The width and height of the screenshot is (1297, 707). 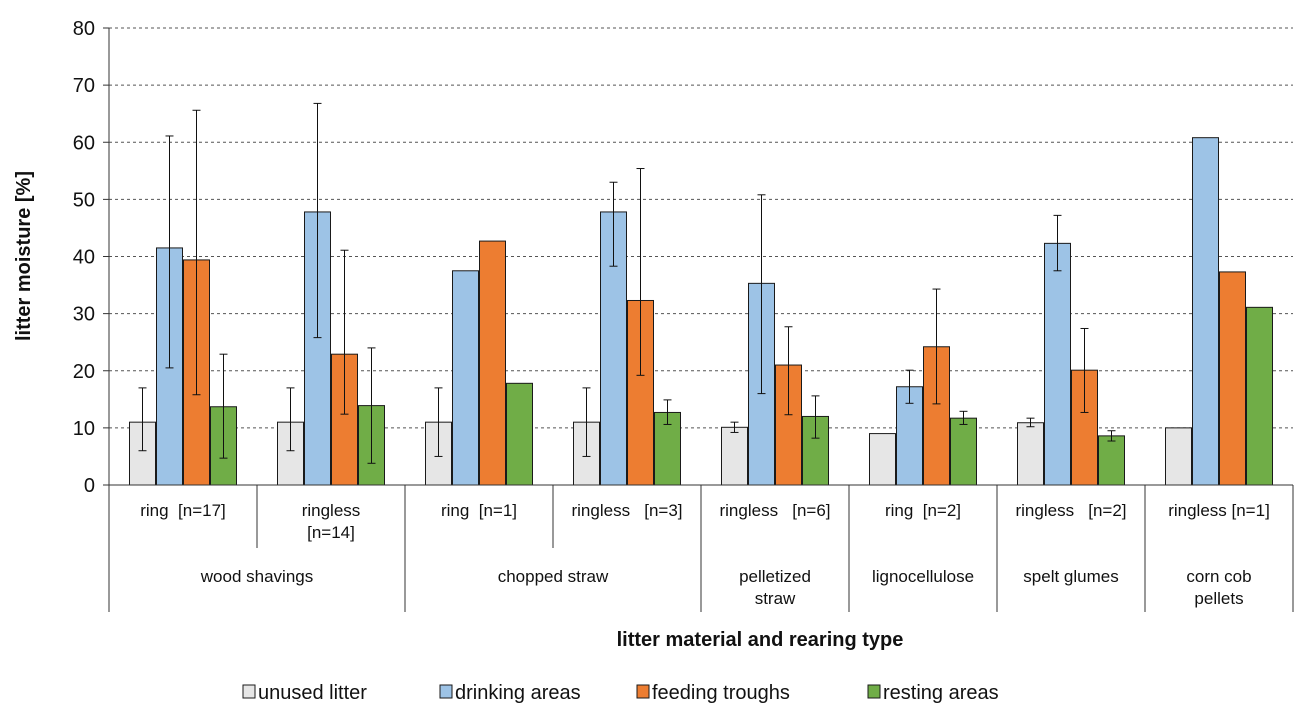 I want to click on y-tick-label: 20, so click(x=84, y=372).